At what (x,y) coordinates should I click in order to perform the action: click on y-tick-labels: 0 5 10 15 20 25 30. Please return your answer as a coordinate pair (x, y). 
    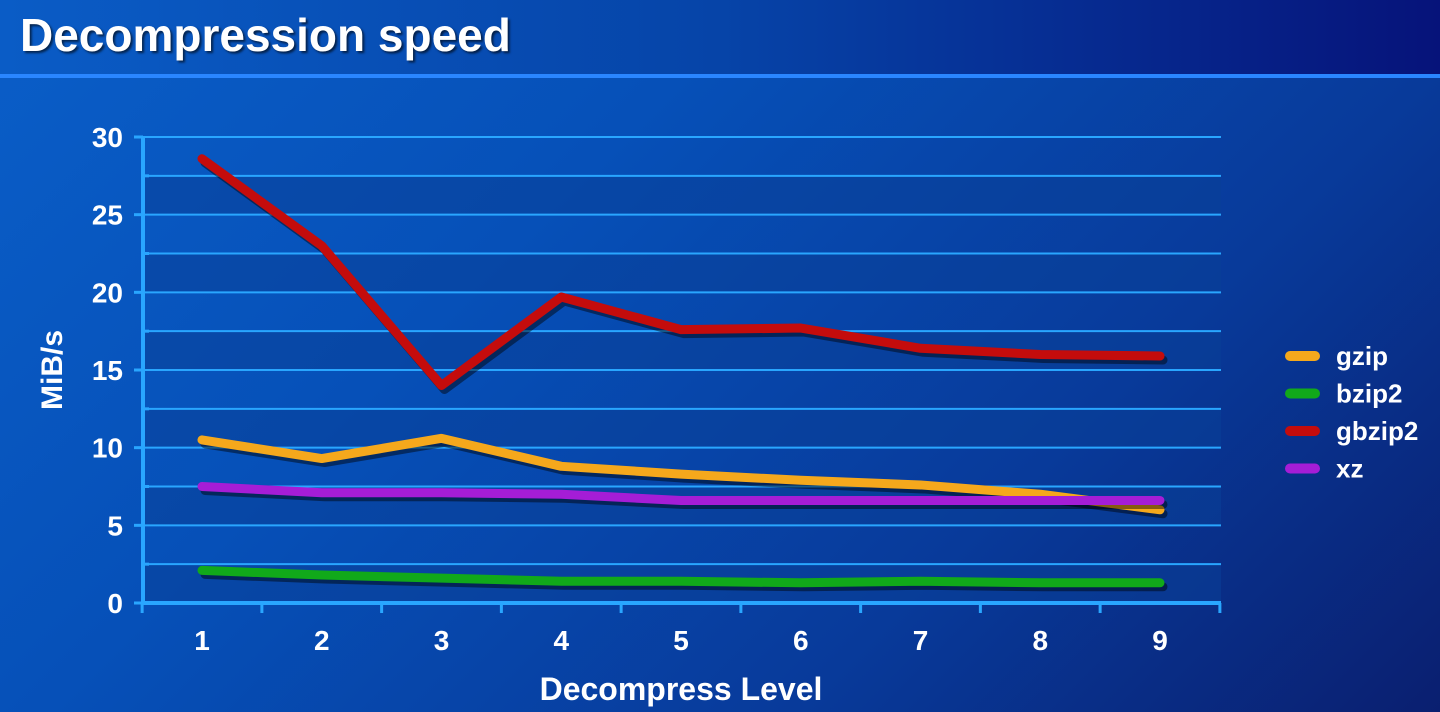
    Looking at the image, I should click on (107, 370).